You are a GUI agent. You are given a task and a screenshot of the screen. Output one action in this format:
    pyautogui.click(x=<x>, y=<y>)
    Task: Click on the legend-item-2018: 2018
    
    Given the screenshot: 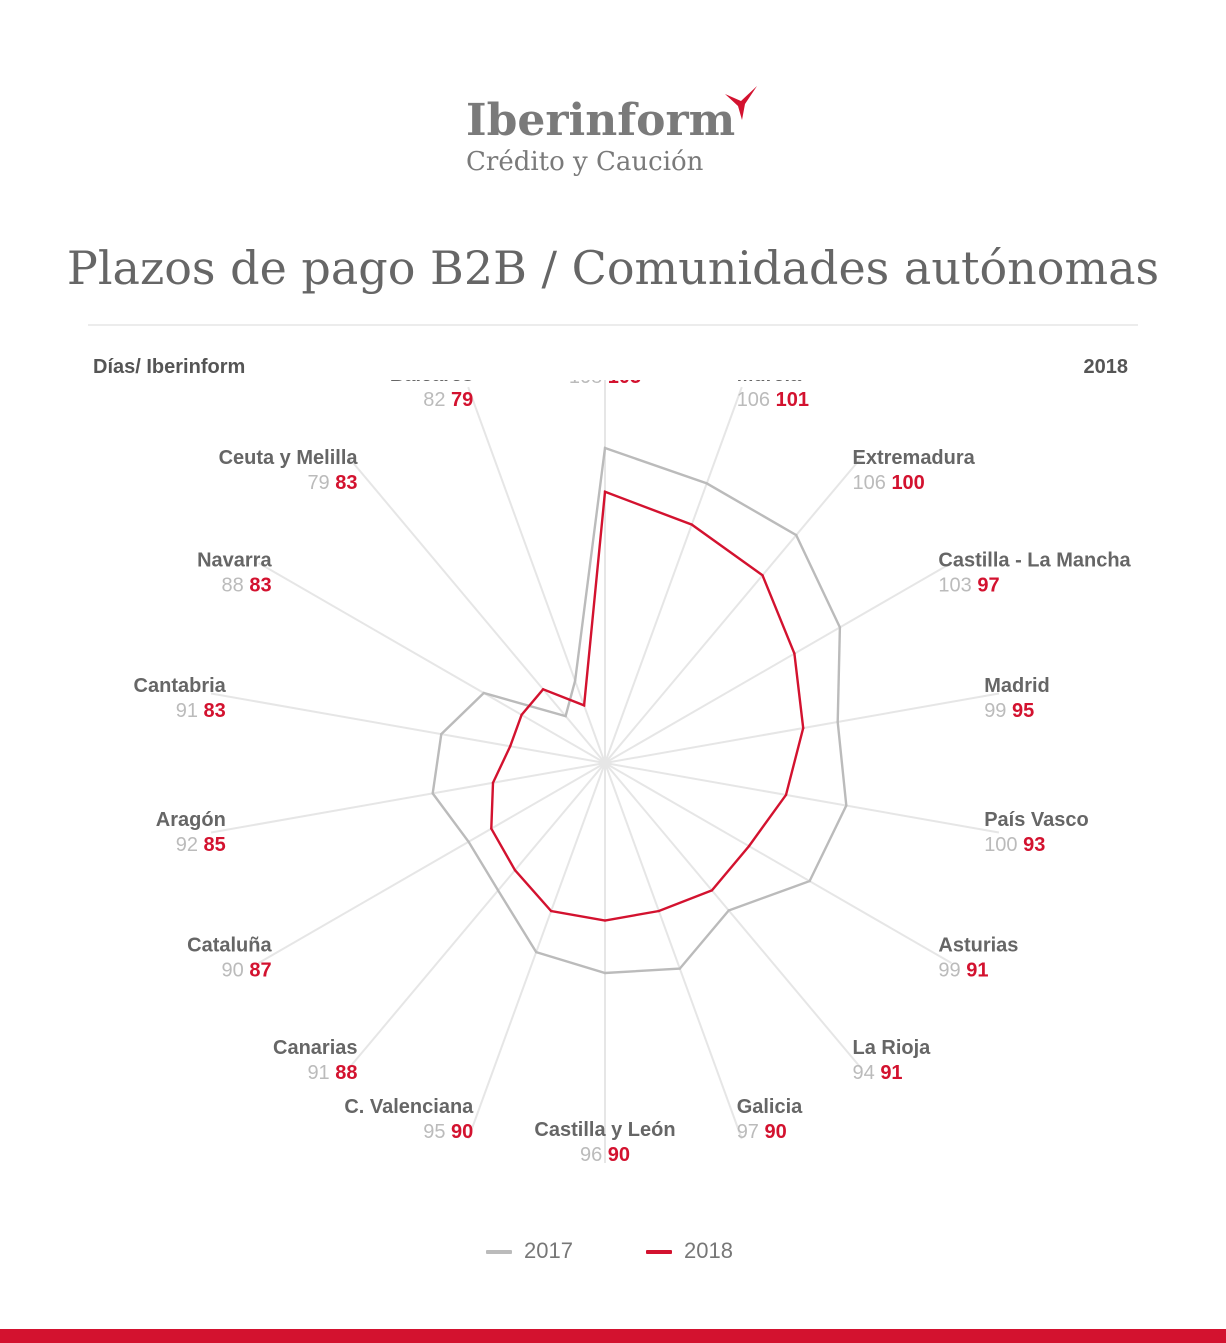 What is the action you would take?
    pyautogui.click(x=689, y=1253)
    